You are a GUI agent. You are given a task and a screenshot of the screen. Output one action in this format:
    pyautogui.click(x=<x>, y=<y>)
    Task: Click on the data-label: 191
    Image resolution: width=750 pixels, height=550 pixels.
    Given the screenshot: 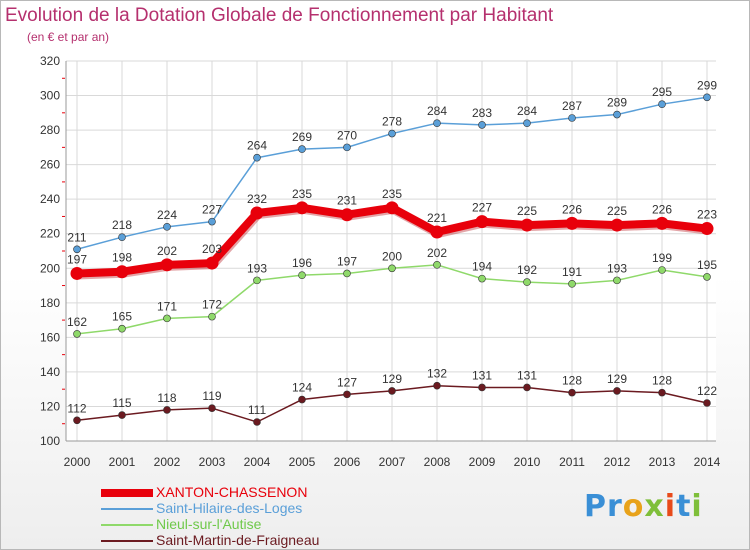 What is the action you would take?
    pyautogui.click(x=572, y=272)
    